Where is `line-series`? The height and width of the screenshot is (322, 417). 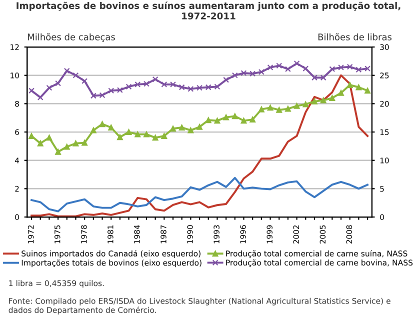
line-series is located at coordinates (199, 194).